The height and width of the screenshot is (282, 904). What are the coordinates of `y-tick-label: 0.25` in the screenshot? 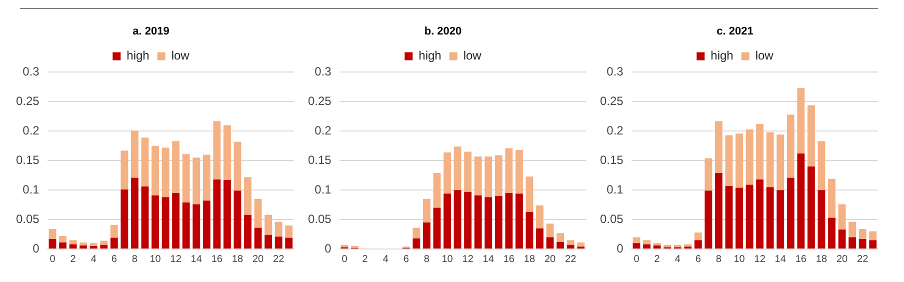 It's located at (320, 101).